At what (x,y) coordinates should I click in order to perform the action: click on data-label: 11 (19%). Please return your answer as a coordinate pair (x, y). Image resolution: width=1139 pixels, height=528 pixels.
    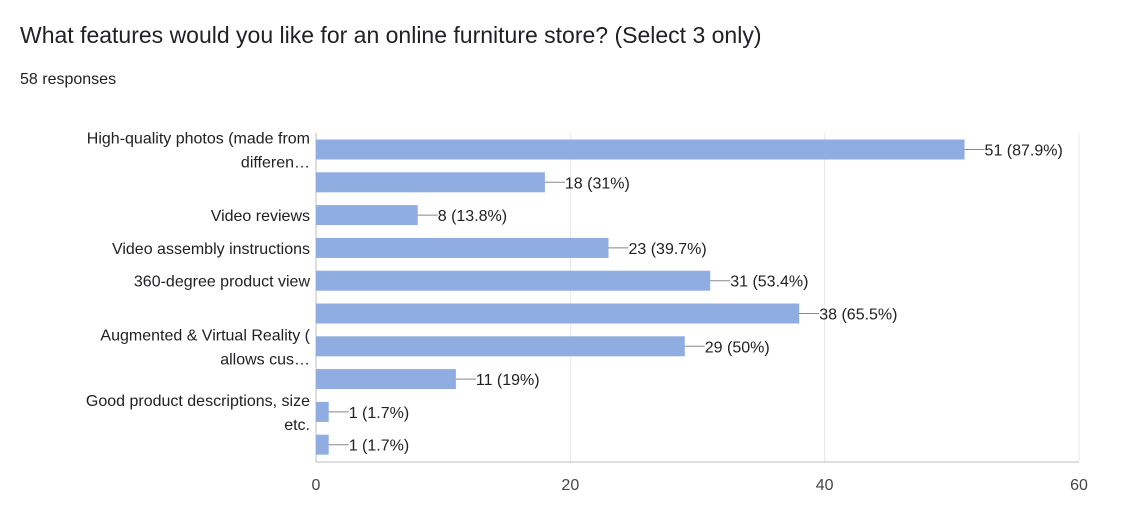
    Looking at the image, I should click on (508, 380).